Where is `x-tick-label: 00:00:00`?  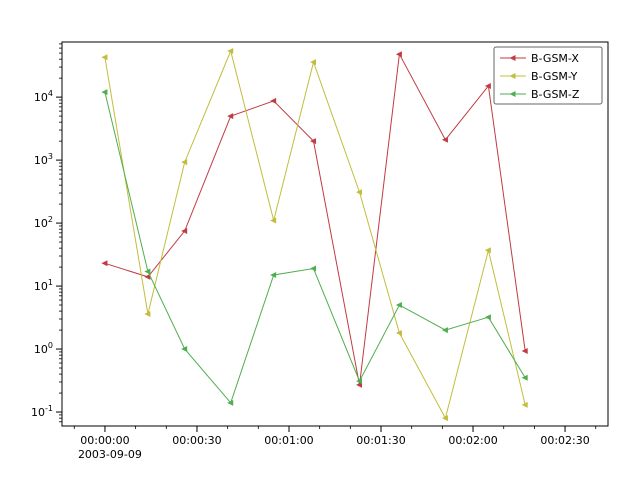 x-tick-label: 00:00:00 is located at coordinates (104, 440).